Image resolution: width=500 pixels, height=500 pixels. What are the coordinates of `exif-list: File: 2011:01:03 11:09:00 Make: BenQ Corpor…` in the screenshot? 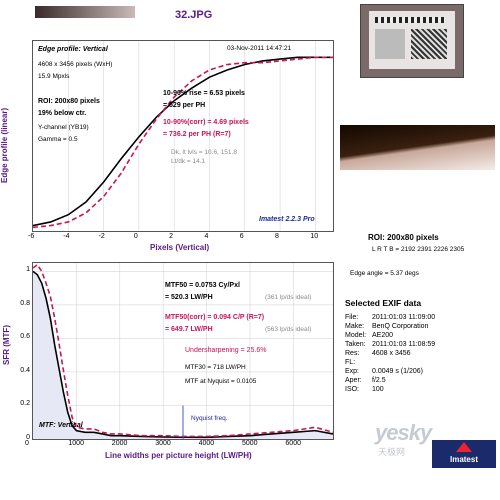 It's located at (420, 353).